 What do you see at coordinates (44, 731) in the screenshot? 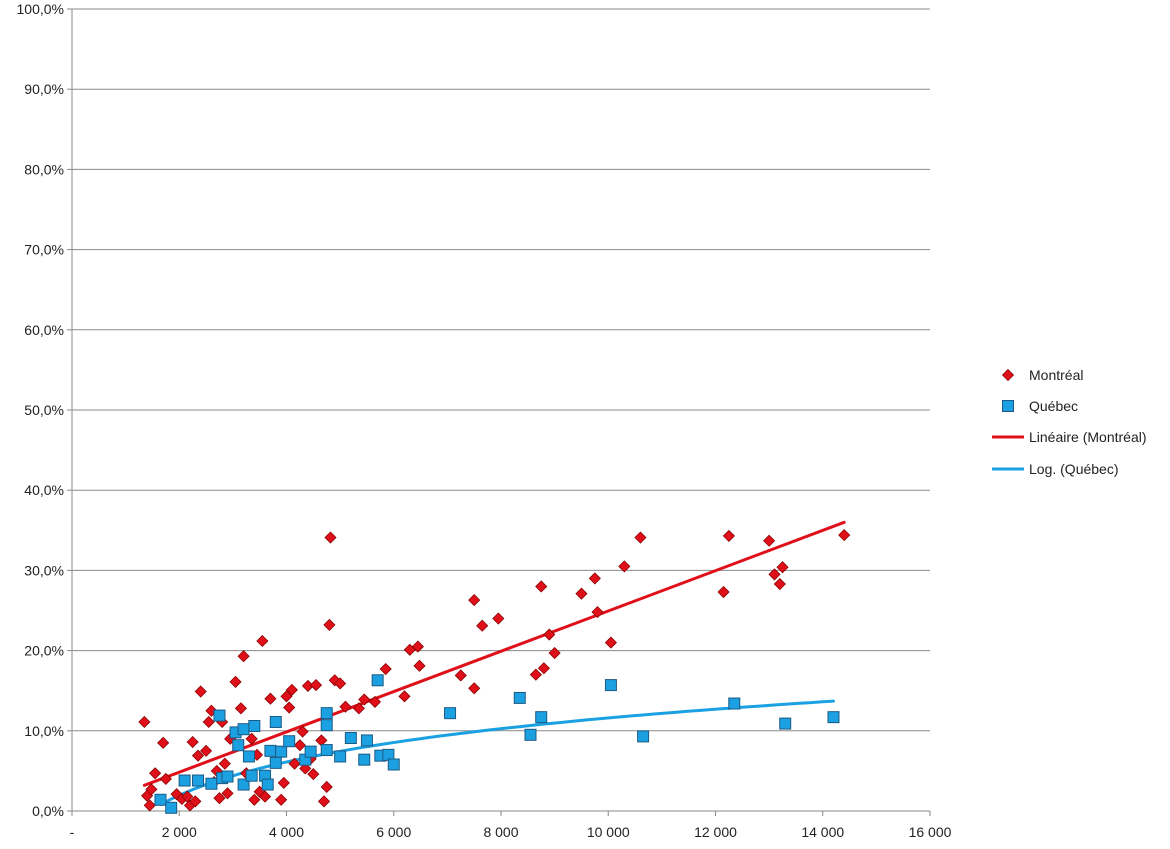
I see `y-tick-label: 10,0%` at bounding box center [44, 731].